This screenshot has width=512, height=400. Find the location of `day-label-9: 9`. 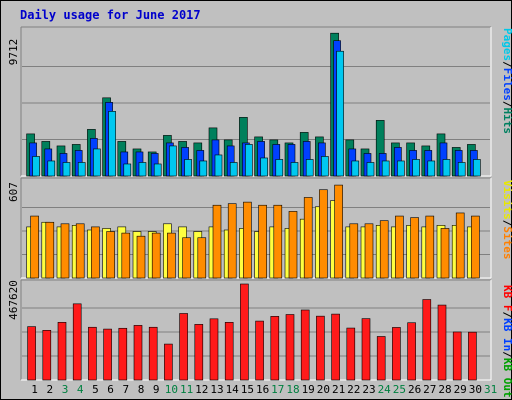

day-label-9: 9 is located at coordinates (156, 389).